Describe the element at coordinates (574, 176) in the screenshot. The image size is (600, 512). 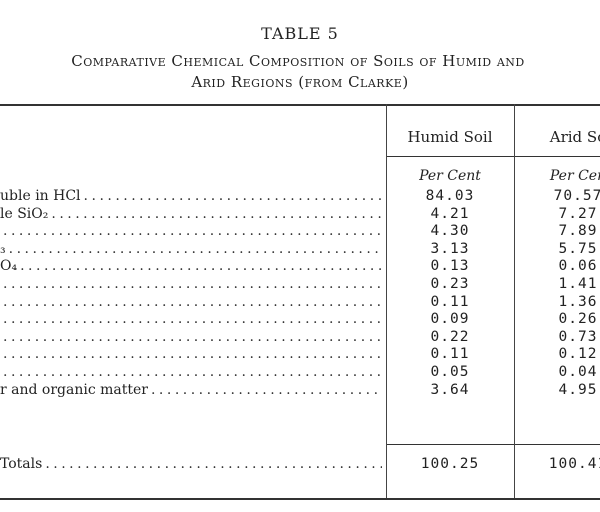
I see `unit-arid: Per Cen` at that location.